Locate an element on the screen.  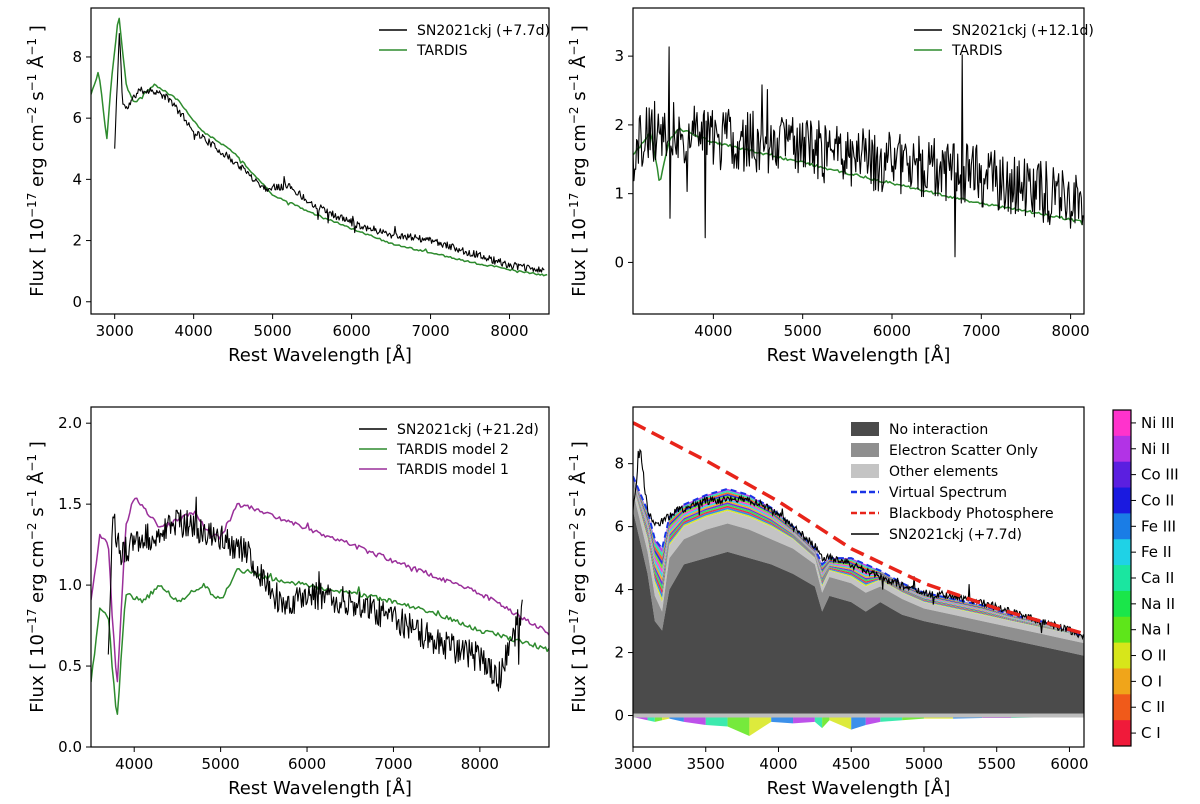
y-tick-label: 8 is located at coordinates (77, 57).